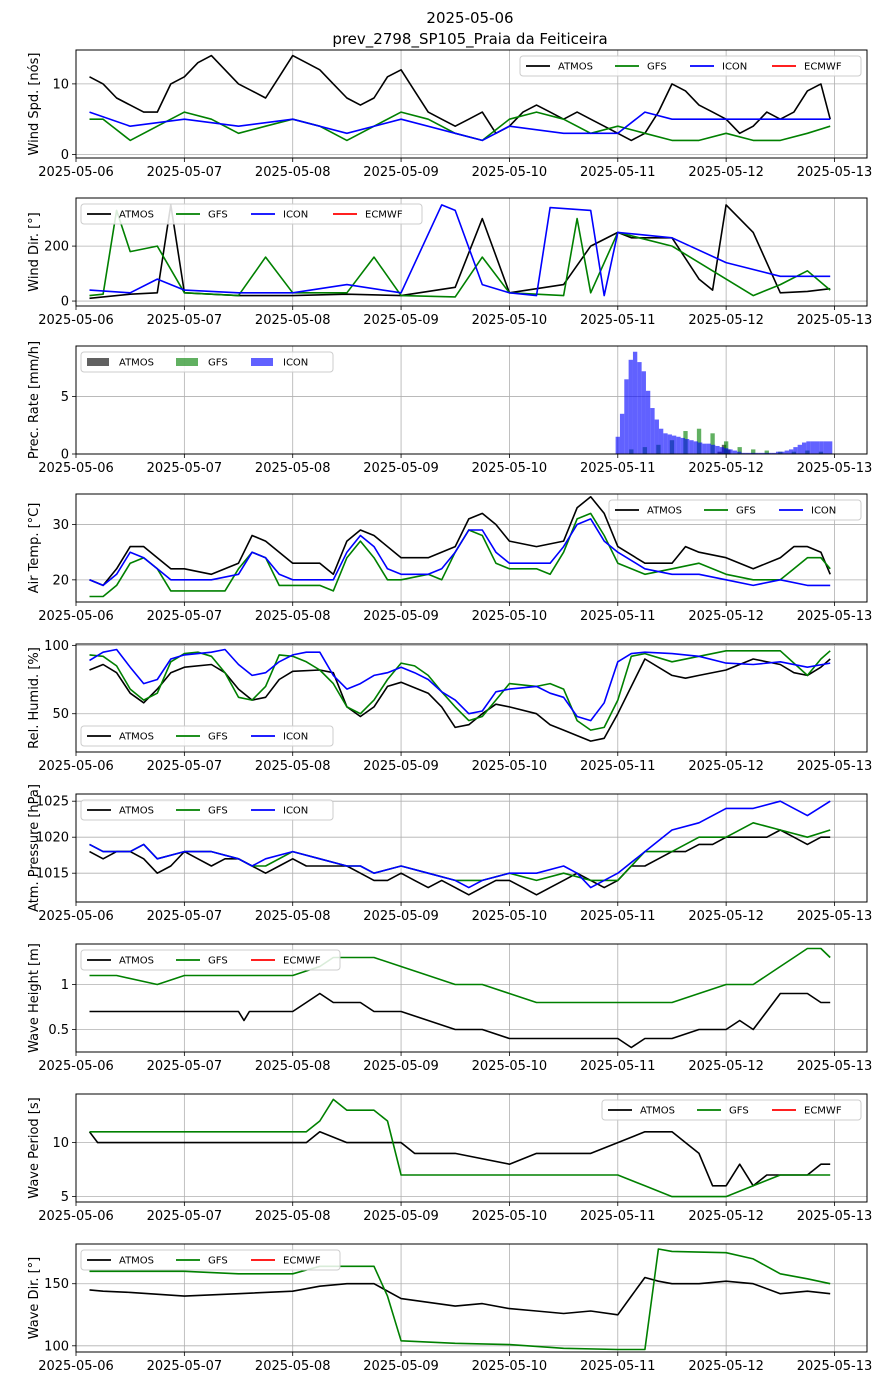 The width and height of the screenshot is (886, 1389). I want to click on panel-8-data, so click(460, 1299).